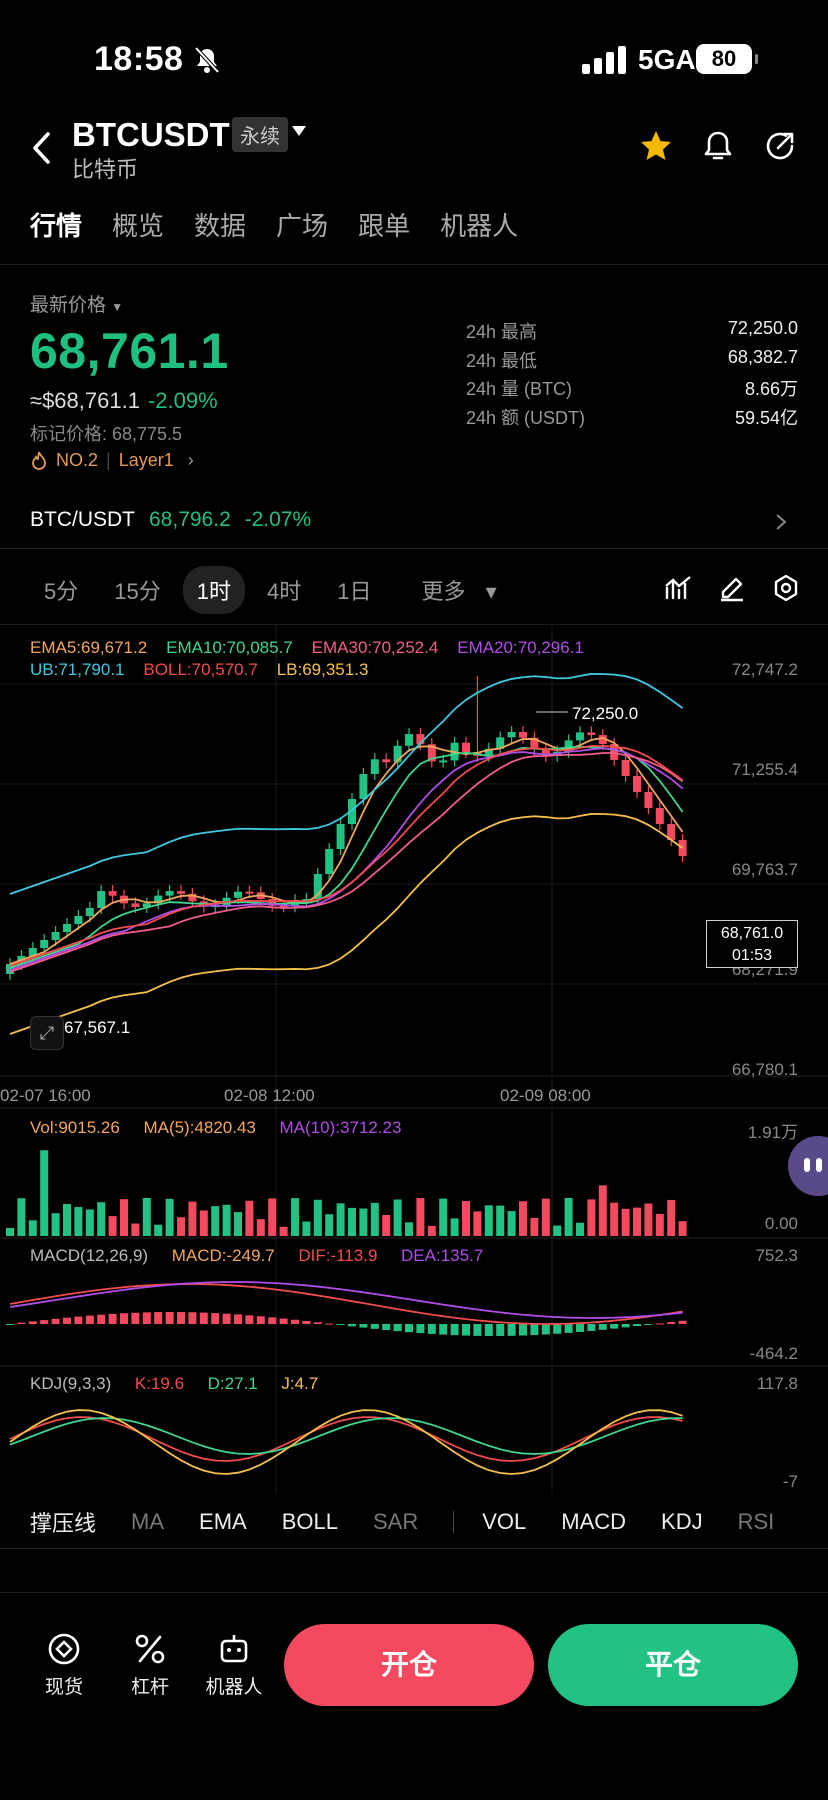 This screenshot has width=828, height=1800. I want to click on tf-5m: 5分, so click(61, 591).